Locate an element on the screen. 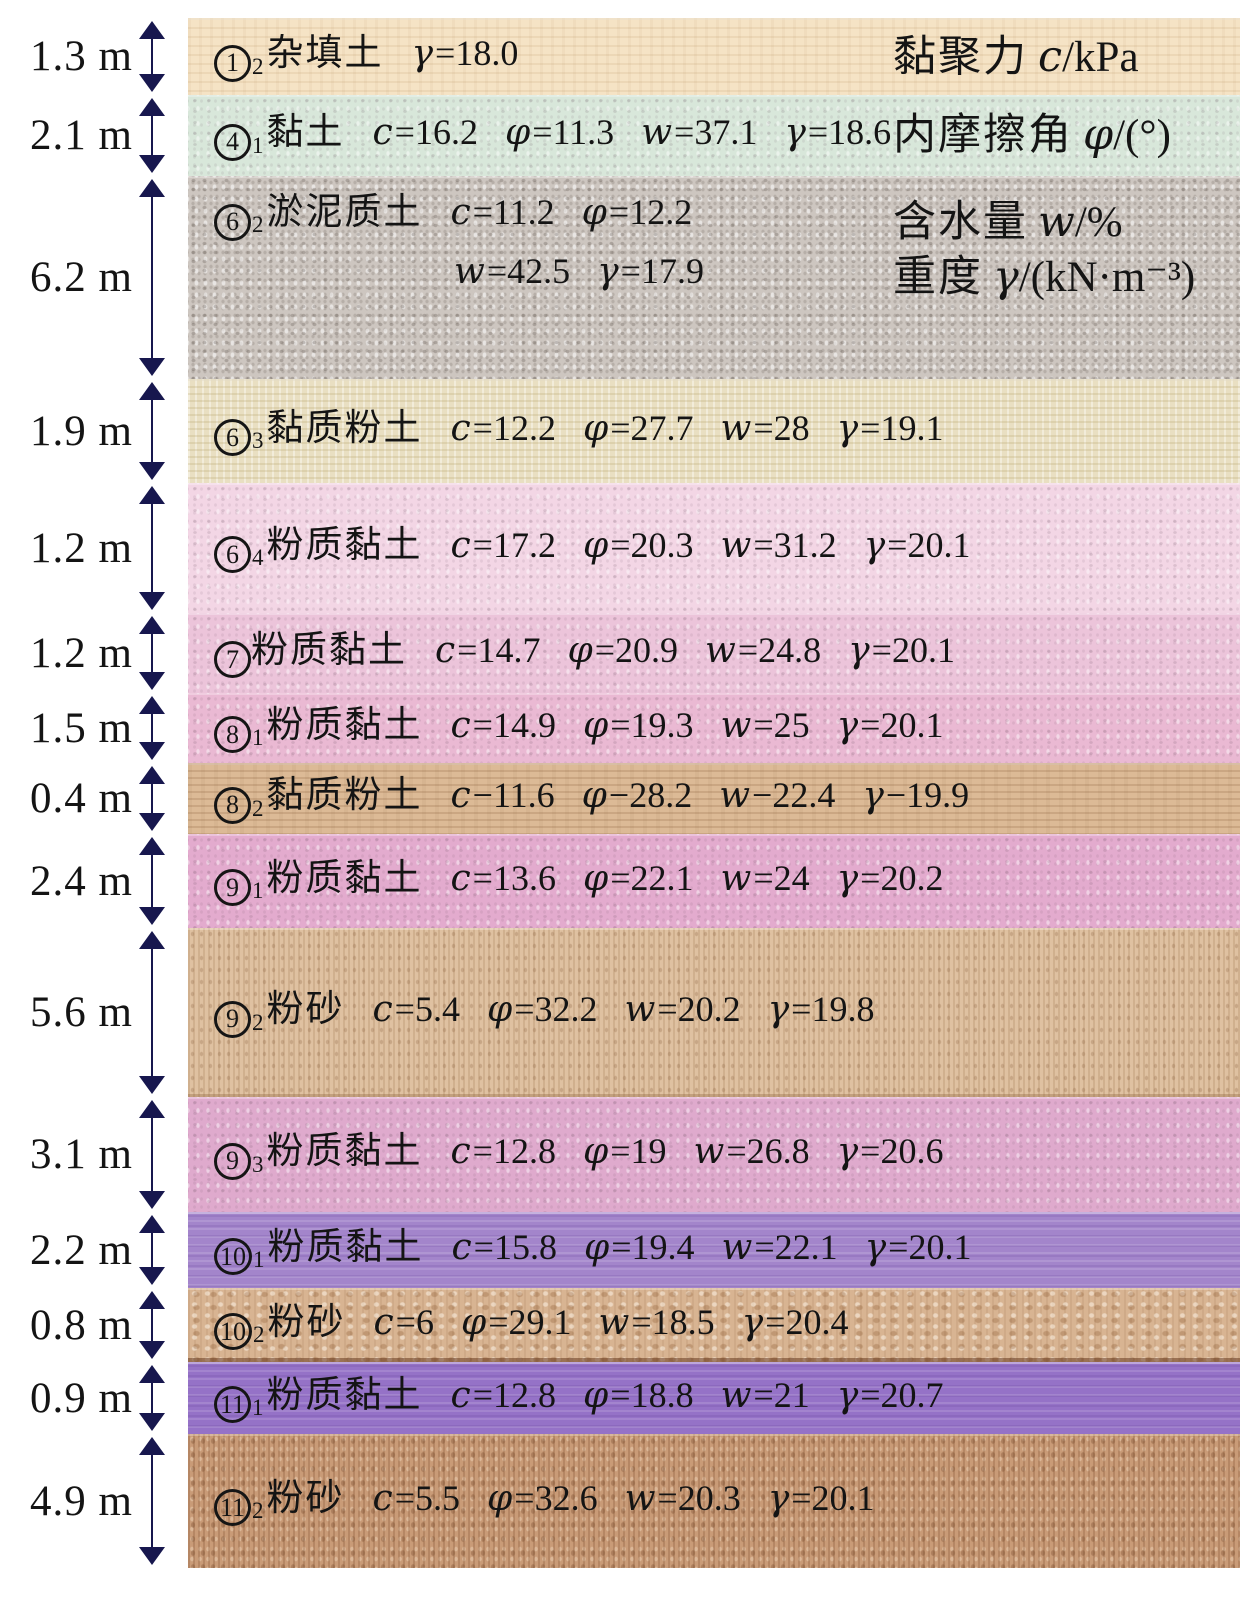 The height and width of the screenshot is (1598, 1260). dimension-row: 4.9 m is located at coordinates (94, 1501).